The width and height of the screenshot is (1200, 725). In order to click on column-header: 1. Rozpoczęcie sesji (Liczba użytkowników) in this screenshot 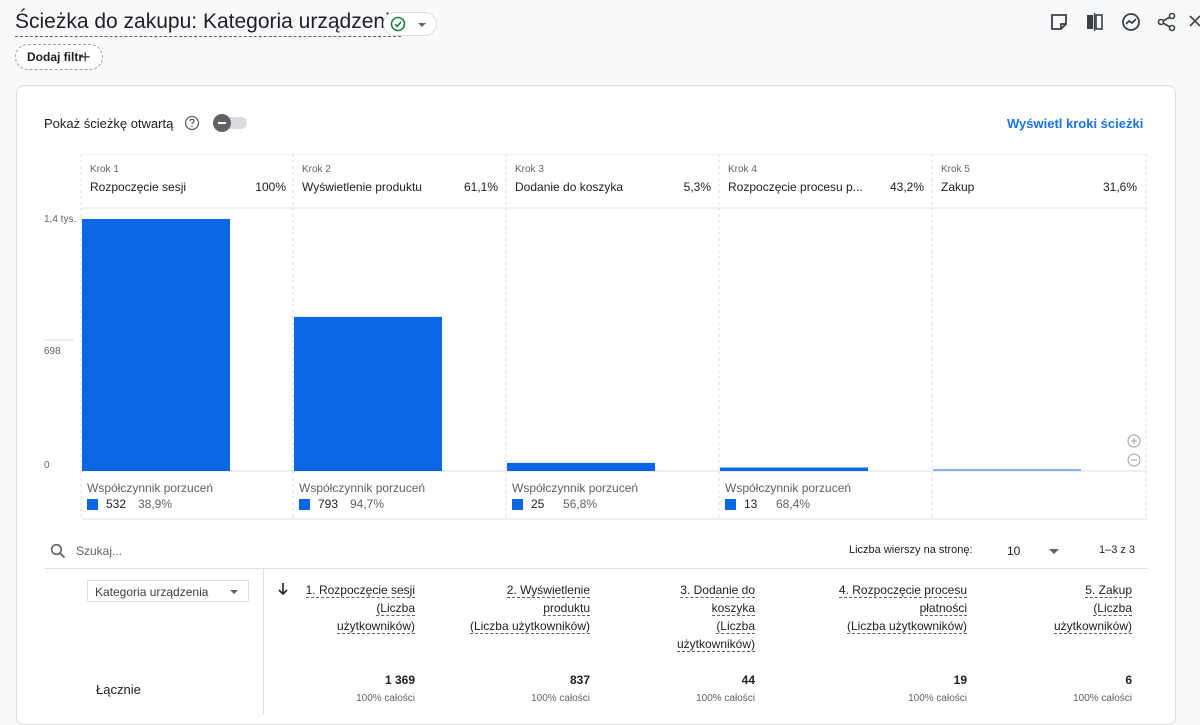, I will do `click(315, 608)`.